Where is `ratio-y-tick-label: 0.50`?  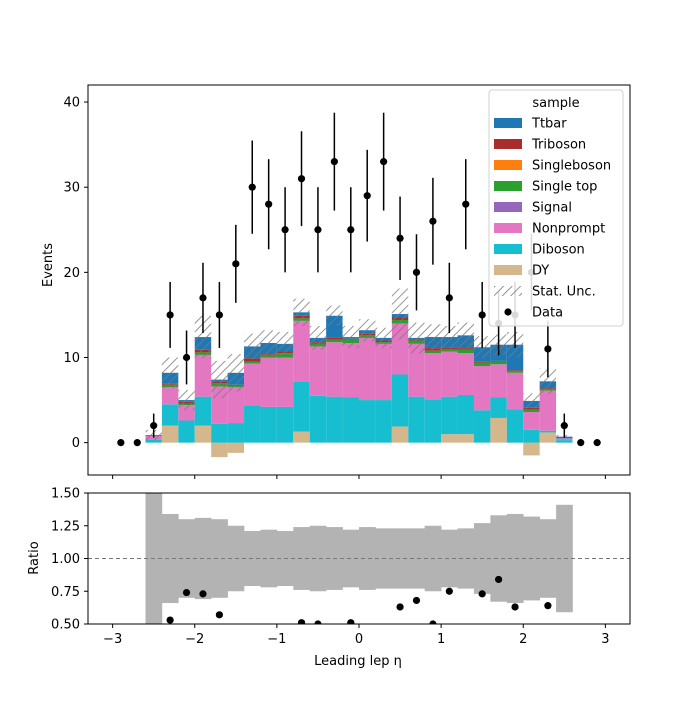 ratio-y-tick-label: 0.50 is located at coordinates (65, 625).